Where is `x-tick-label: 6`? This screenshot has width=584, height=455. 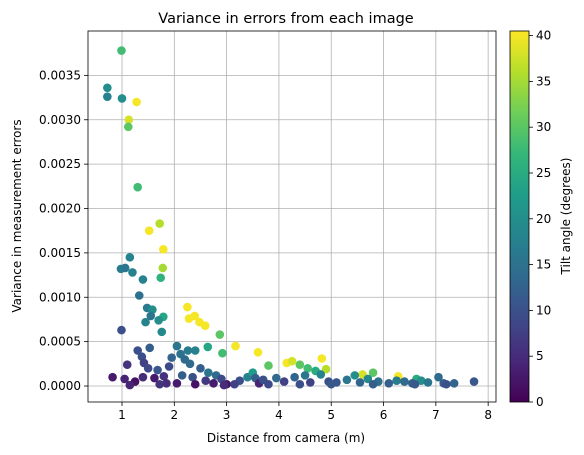 x-tick-label: 6 is located at coordinates (384, 415).